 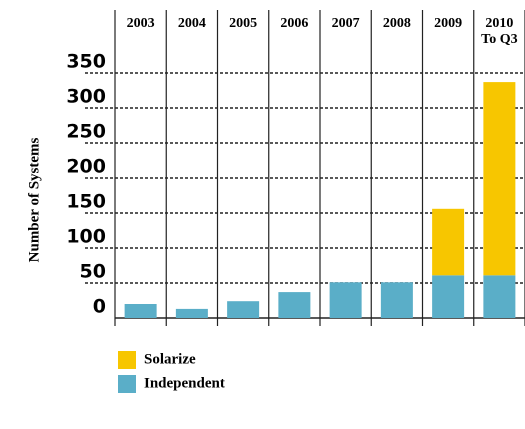 I want to click on y-tick-label: 300, so click(x=86, y=97).